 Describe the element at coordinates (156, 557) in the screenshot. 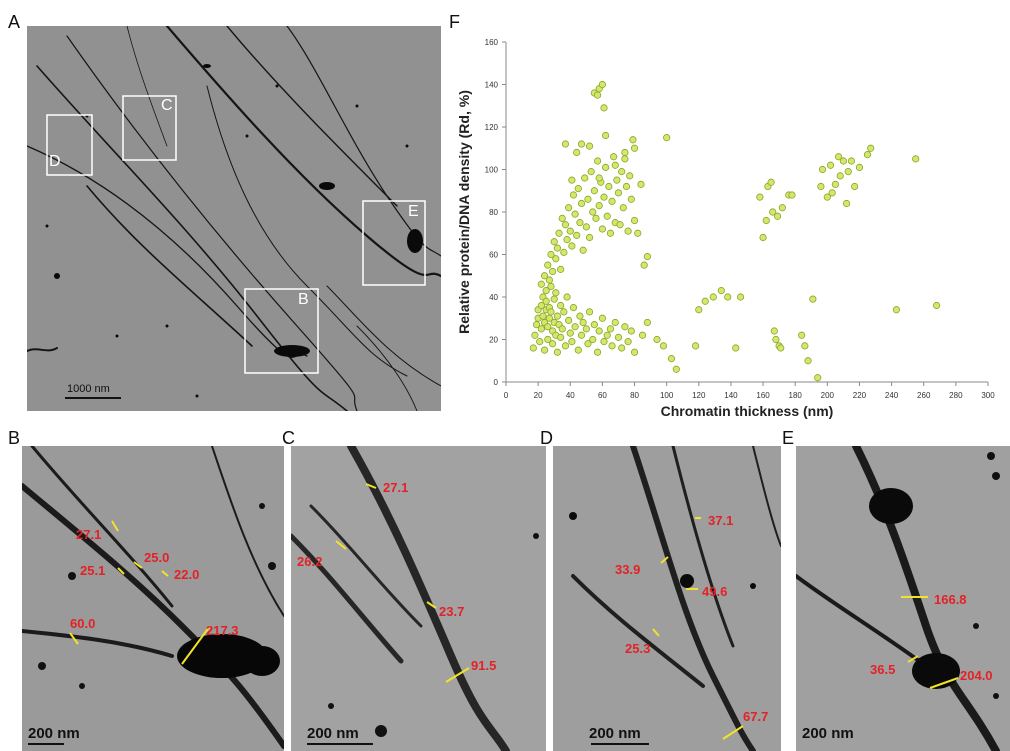

I see `measurement-b-2: 25.0` at that location.